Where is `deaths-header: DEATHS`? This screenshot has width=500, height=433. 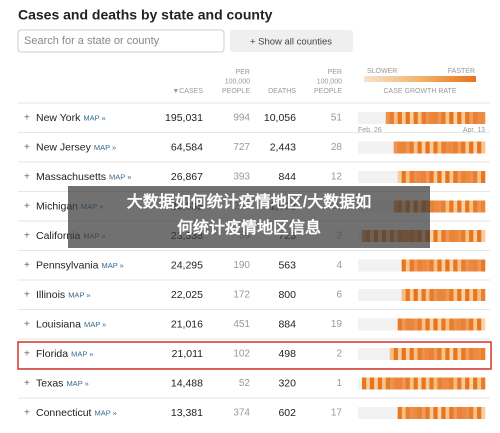
deaths-header: DEATHS is located at coordinates (282, 91).